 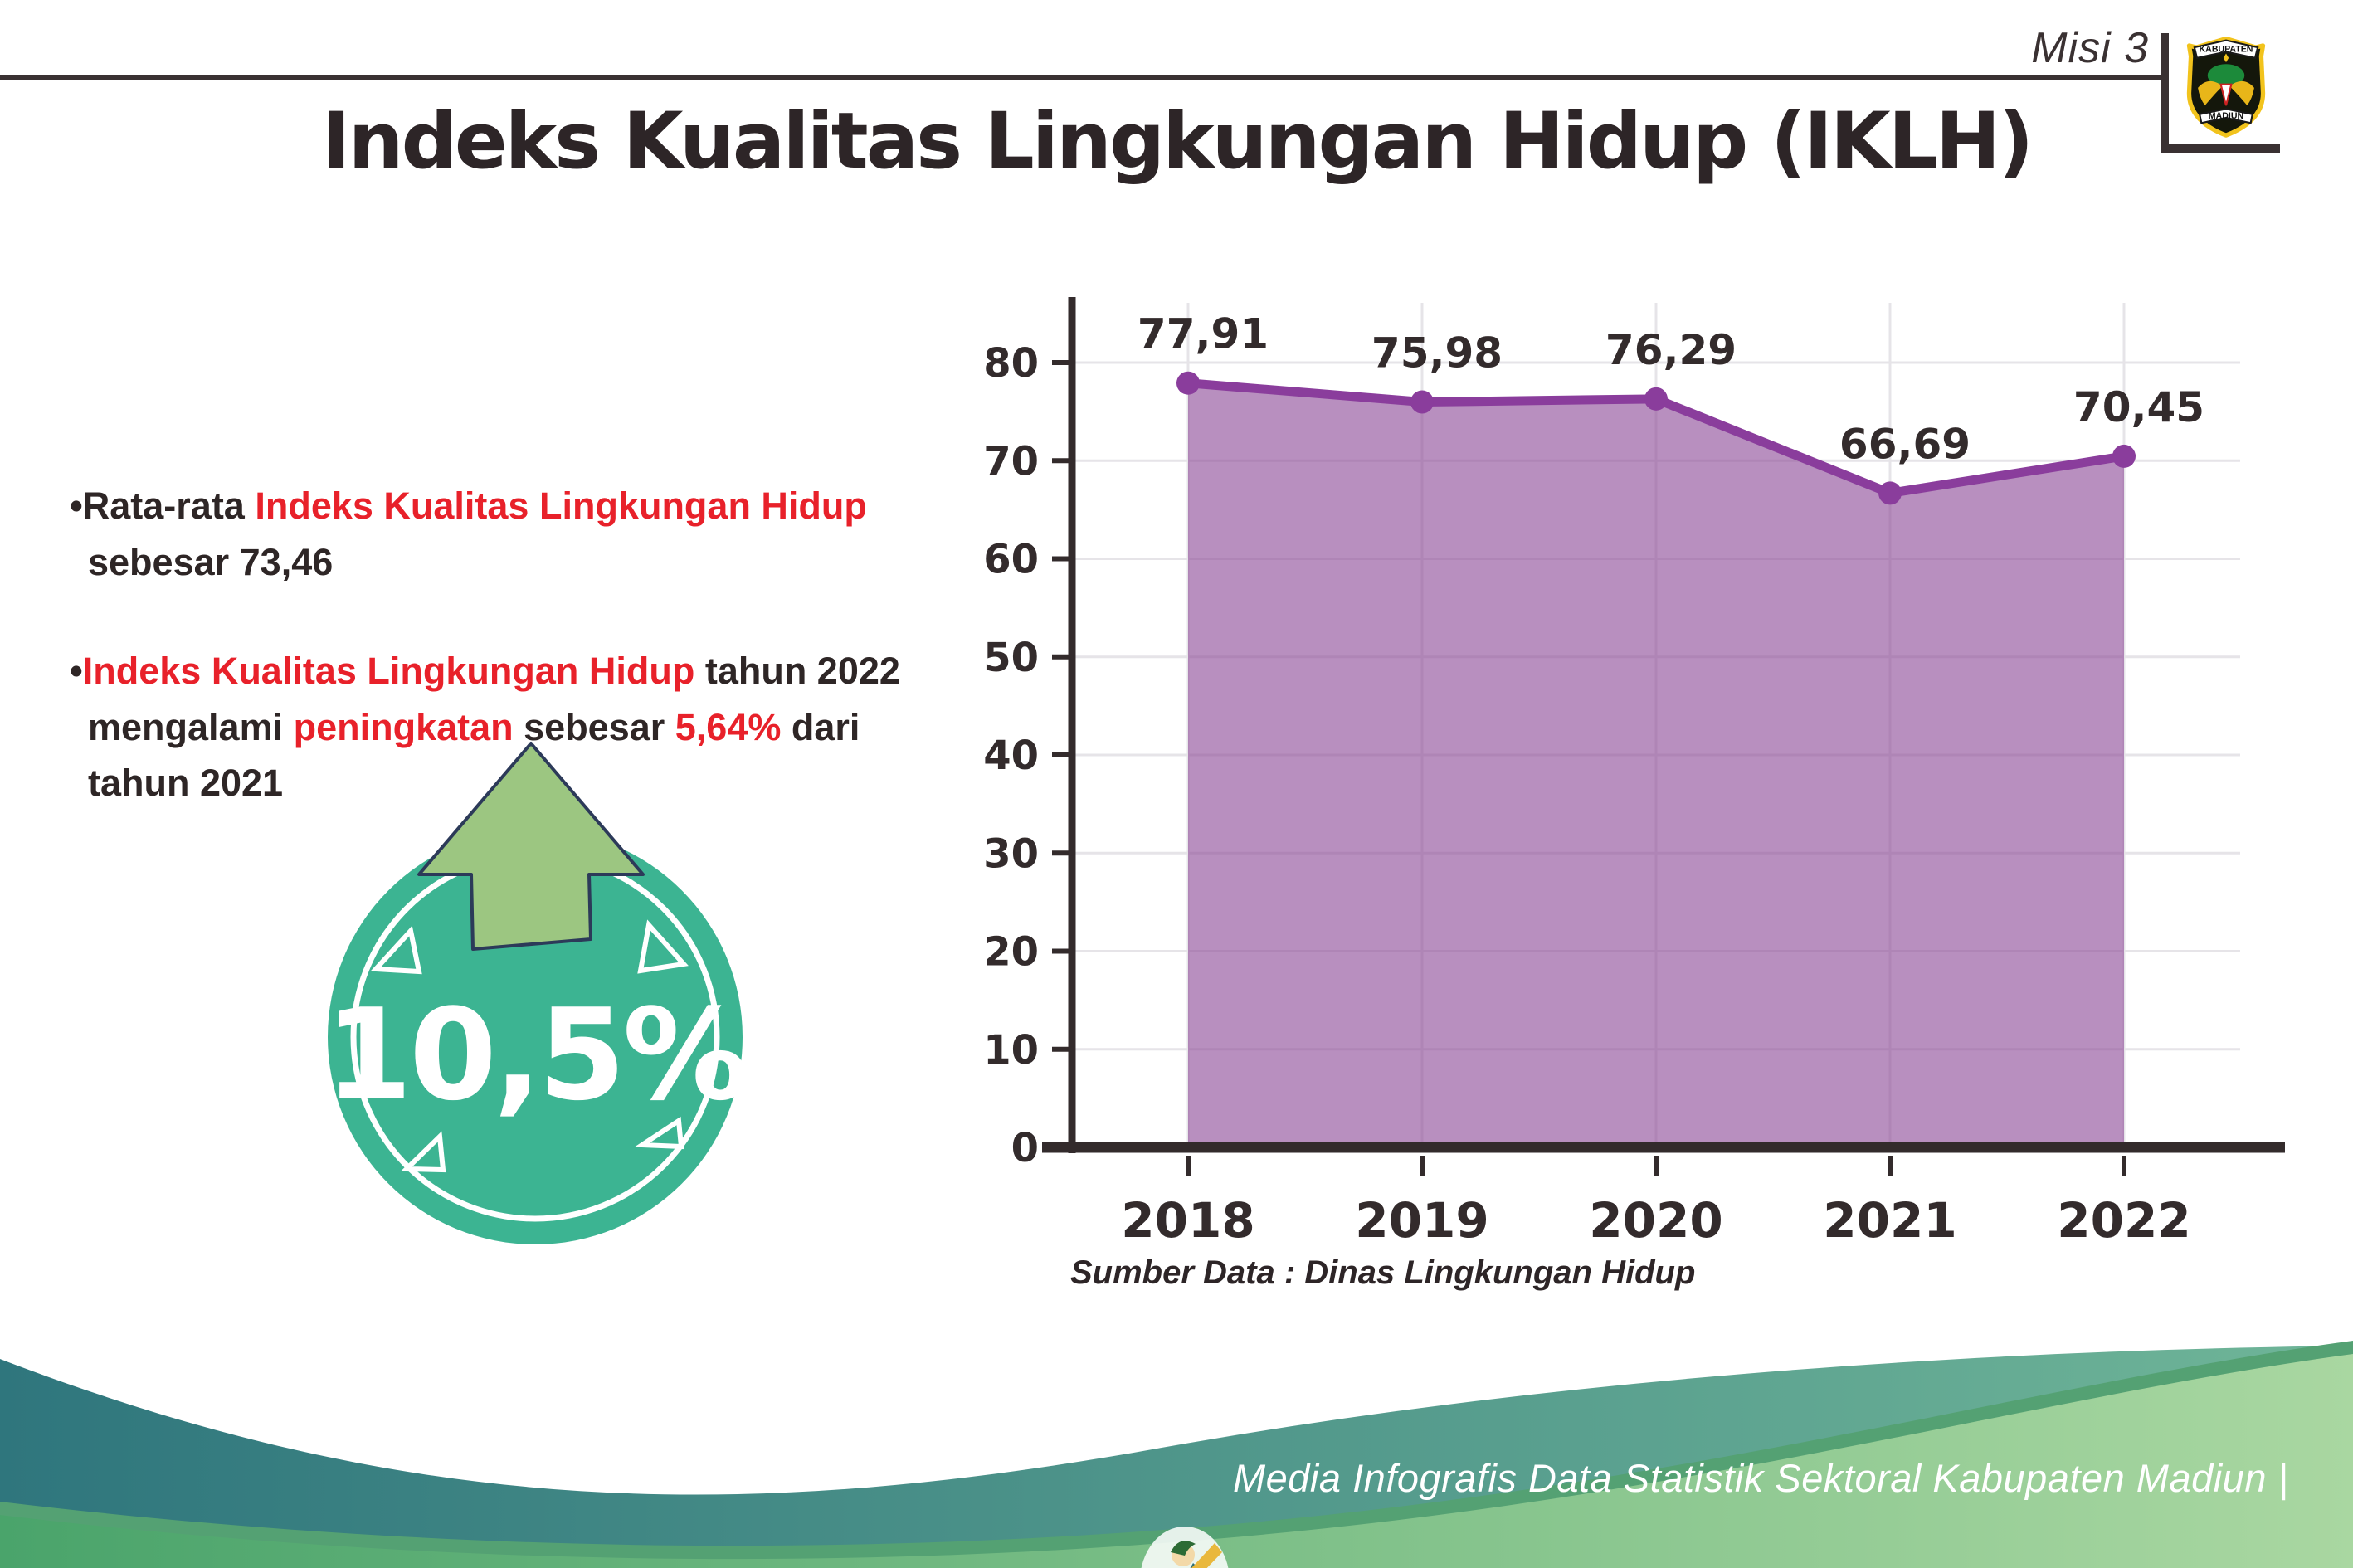 I want to click on up-arrow-icon, so click(x=531, y=846).